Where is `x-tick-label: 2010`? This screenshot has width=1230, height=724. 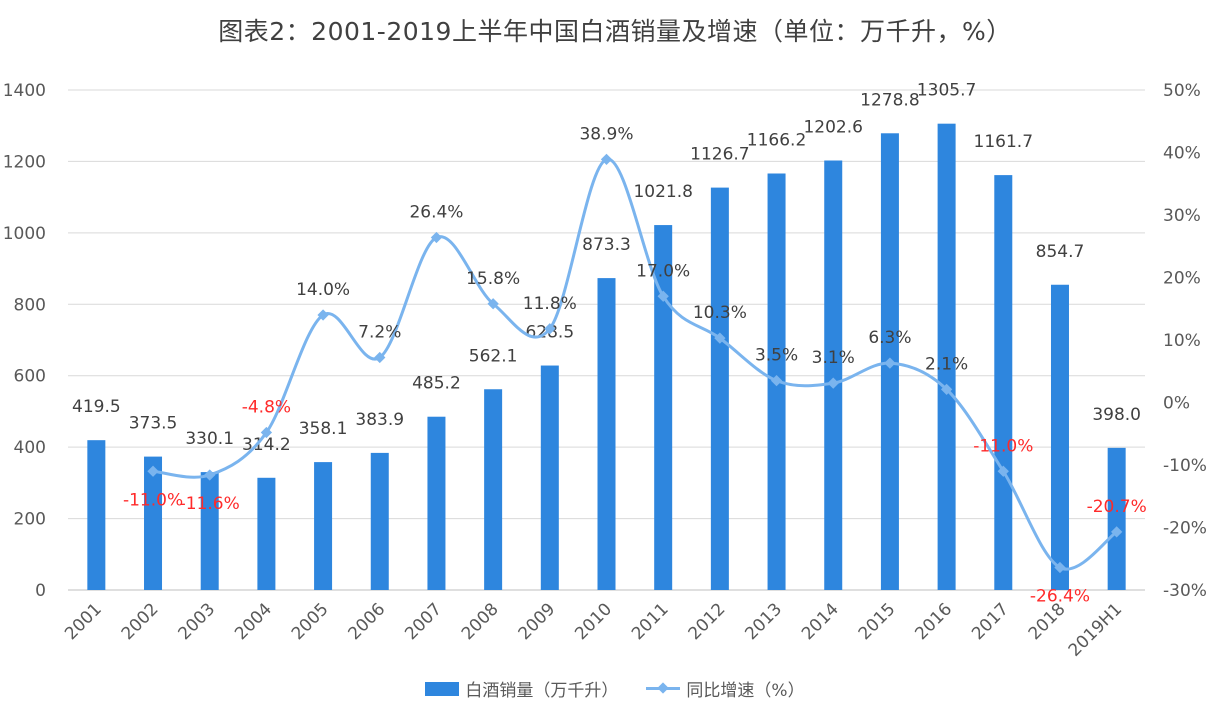 x-tick-label: 2010 is located at coordinates (593, 621).